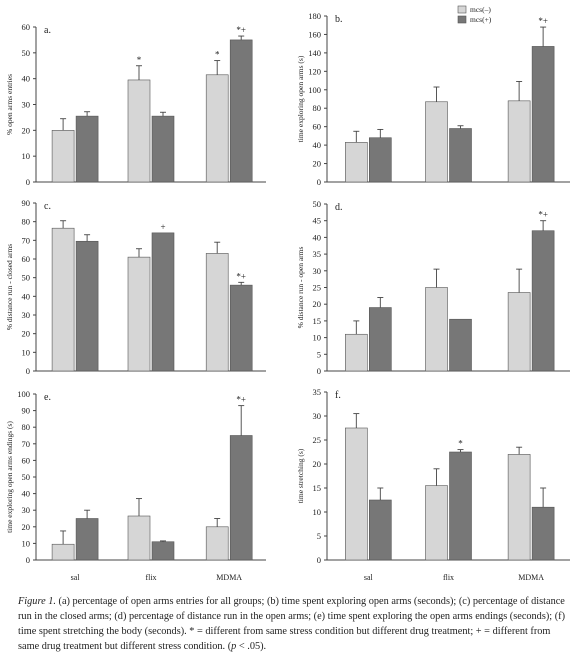 This screenshot has width=584, height=657. What do you see at coordinates (339, 207) in the screenshot?
I see `panel-label: d.` at bounding box center [339, 207].